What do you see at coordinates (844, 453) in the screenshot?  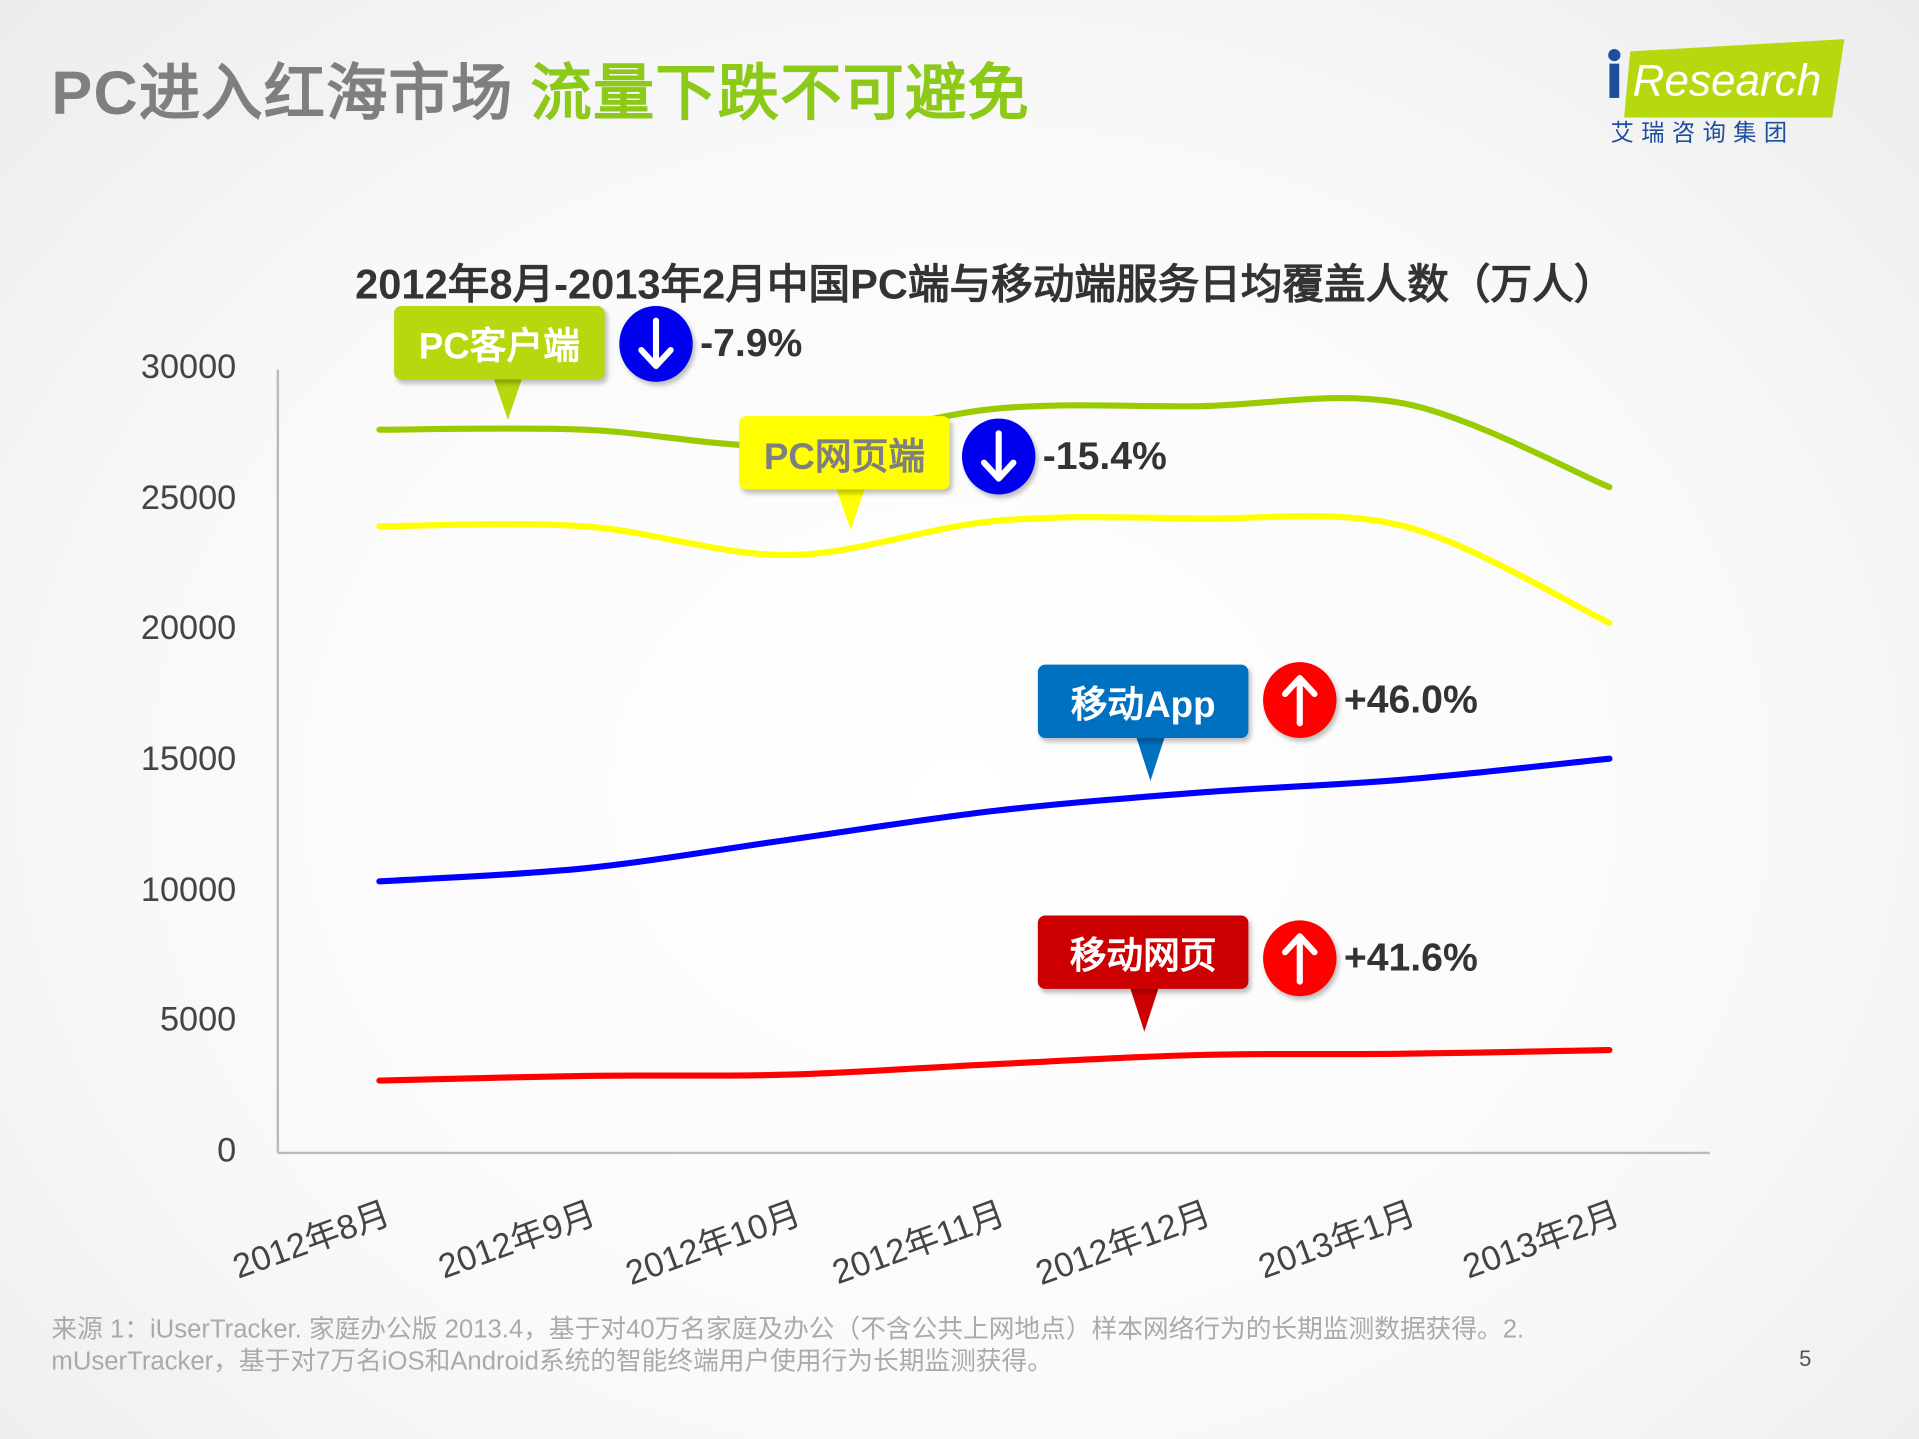 I see `series-label: PC网页端` at bounding box center [844, 453].